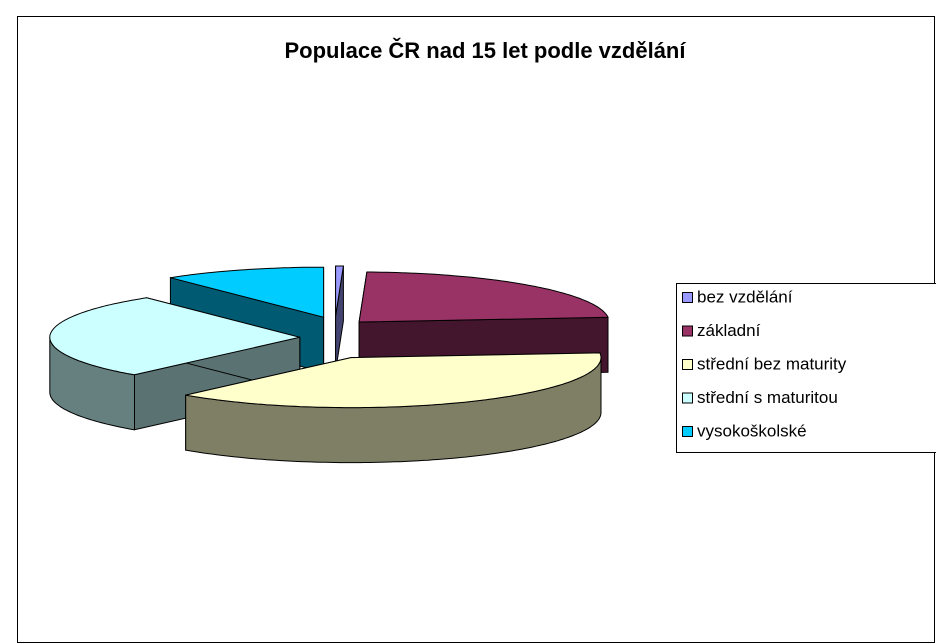  I want to click on legend-label: střední bez maturity, so click(772, 363).